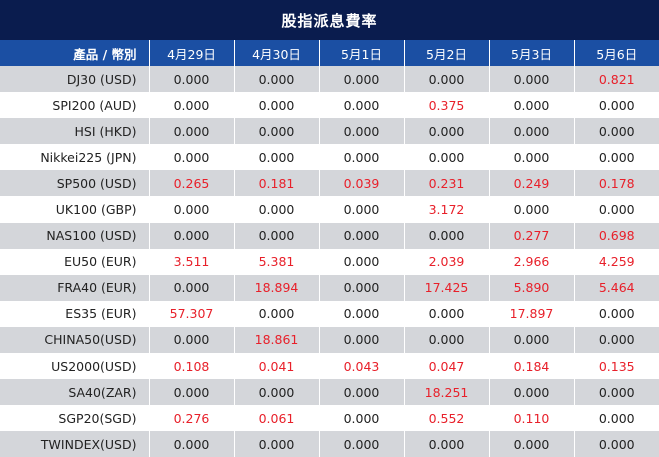  Describe the element at coordinates (532, 183) in the screenshot. I see `rate-cell: 0.249` at that location.